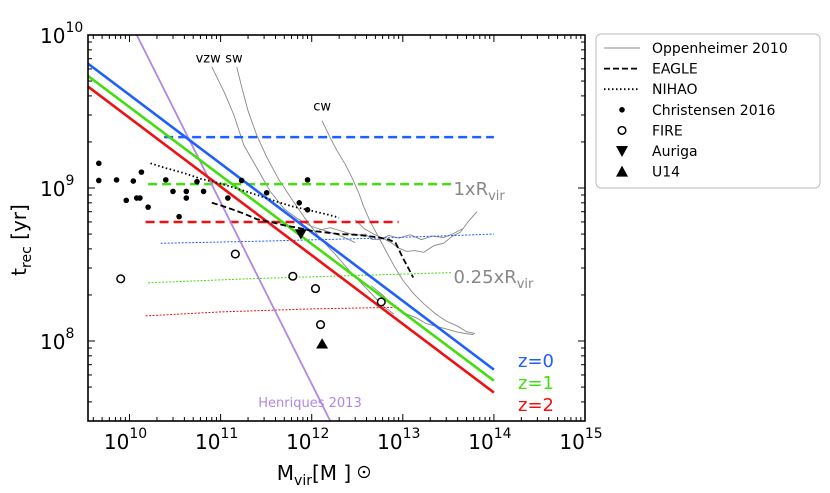  What do you see at coordinates (283, 155) in the screenshot?
I see `oppenheimer-track-vzw` at bounding box center [283, 155].